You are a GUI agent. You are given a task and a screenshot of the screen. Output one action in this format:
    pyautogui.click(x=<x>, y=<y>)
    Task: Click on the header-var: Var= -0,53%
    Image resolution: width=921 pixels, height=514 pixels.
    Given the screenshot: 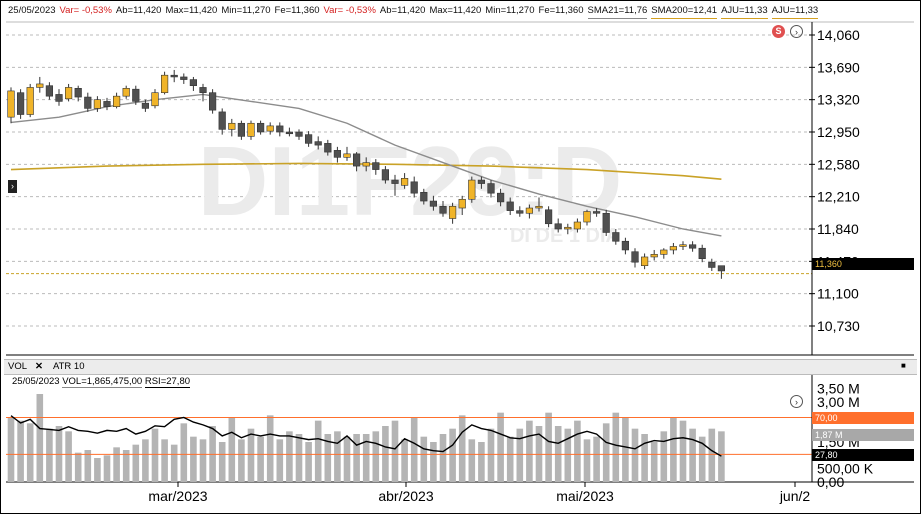 What is the action you would take?
    pyautogui.click(x=85, y=10)
    